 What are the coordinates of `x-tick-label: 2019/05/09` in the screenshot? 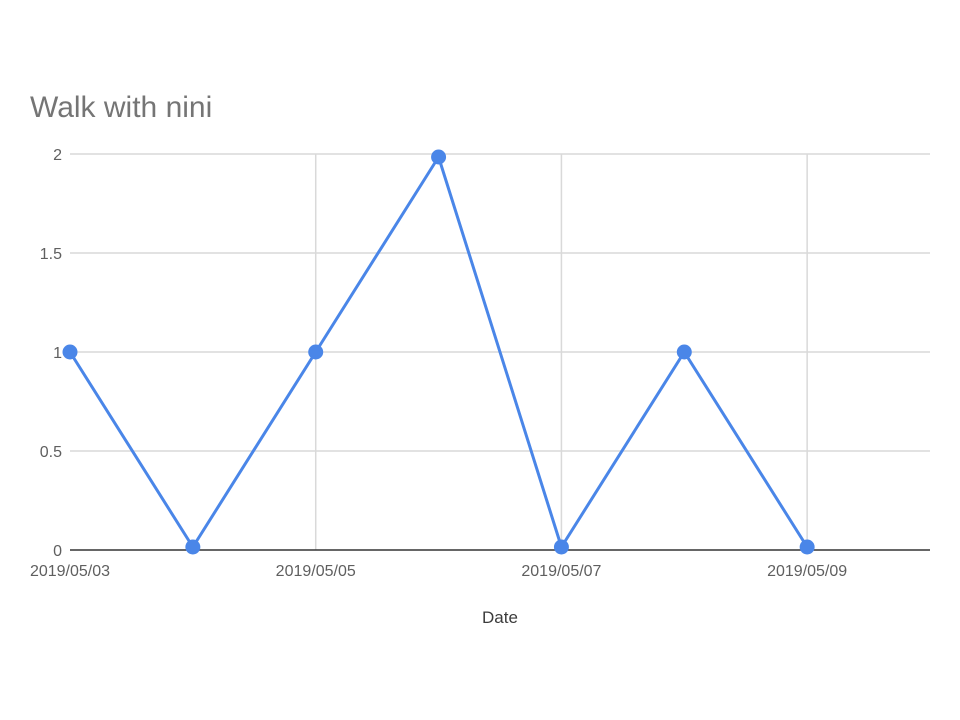 It's located at (807, 571).